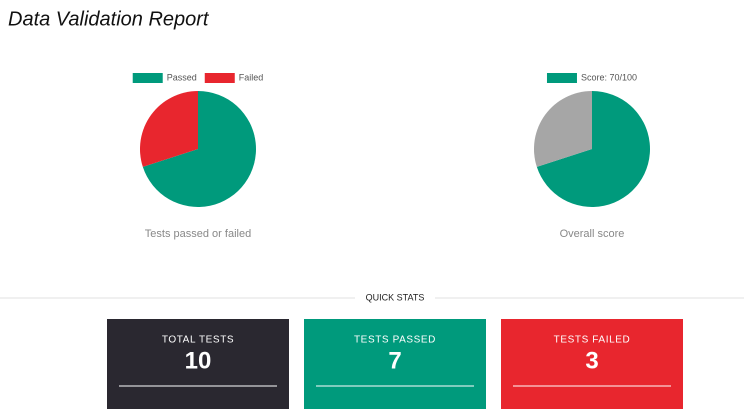  I want to click on legend: Score: 70/100, so click(591, 77).